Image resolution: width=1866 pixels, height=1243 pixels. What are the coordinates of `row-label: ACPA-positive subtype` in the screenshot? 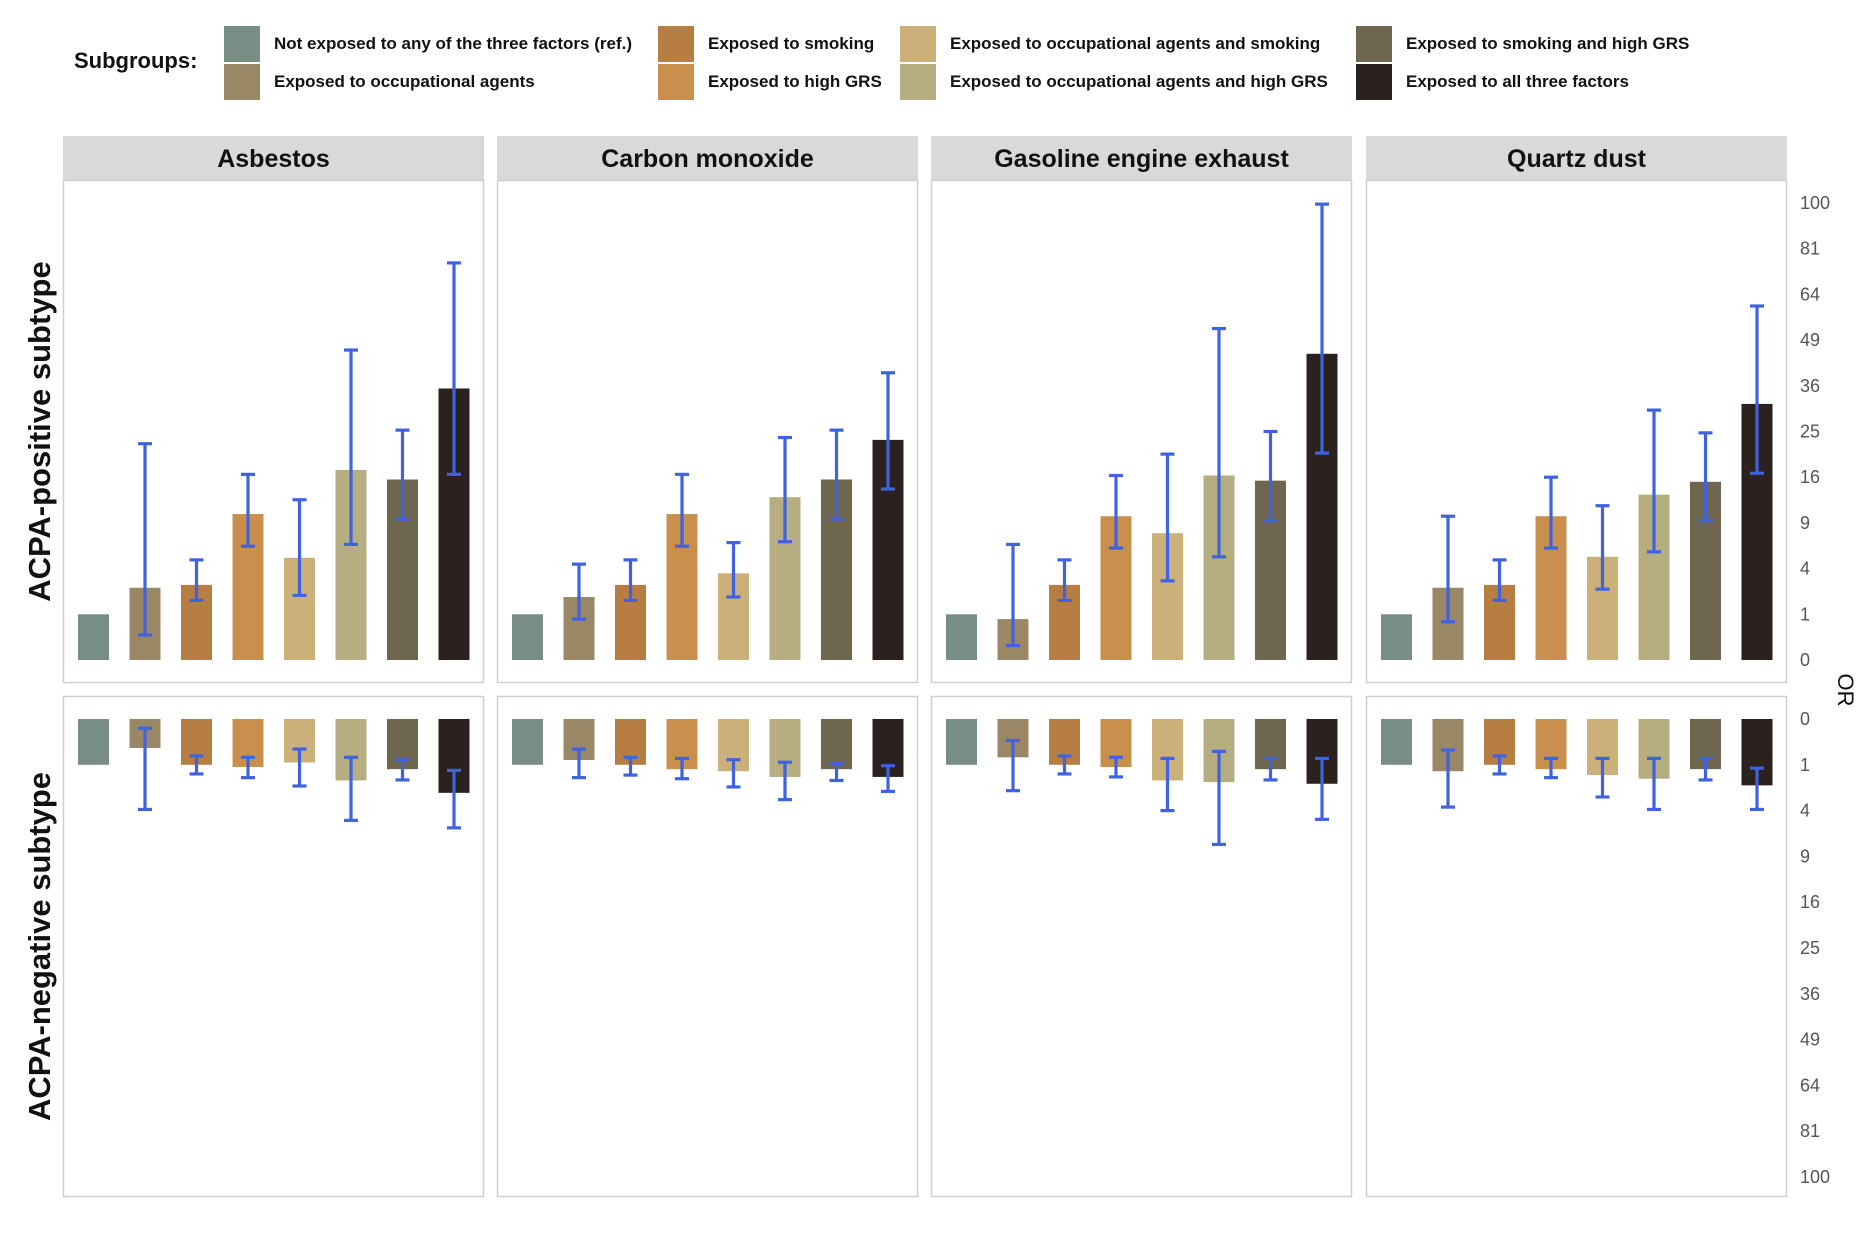 It's located at (39, 431).